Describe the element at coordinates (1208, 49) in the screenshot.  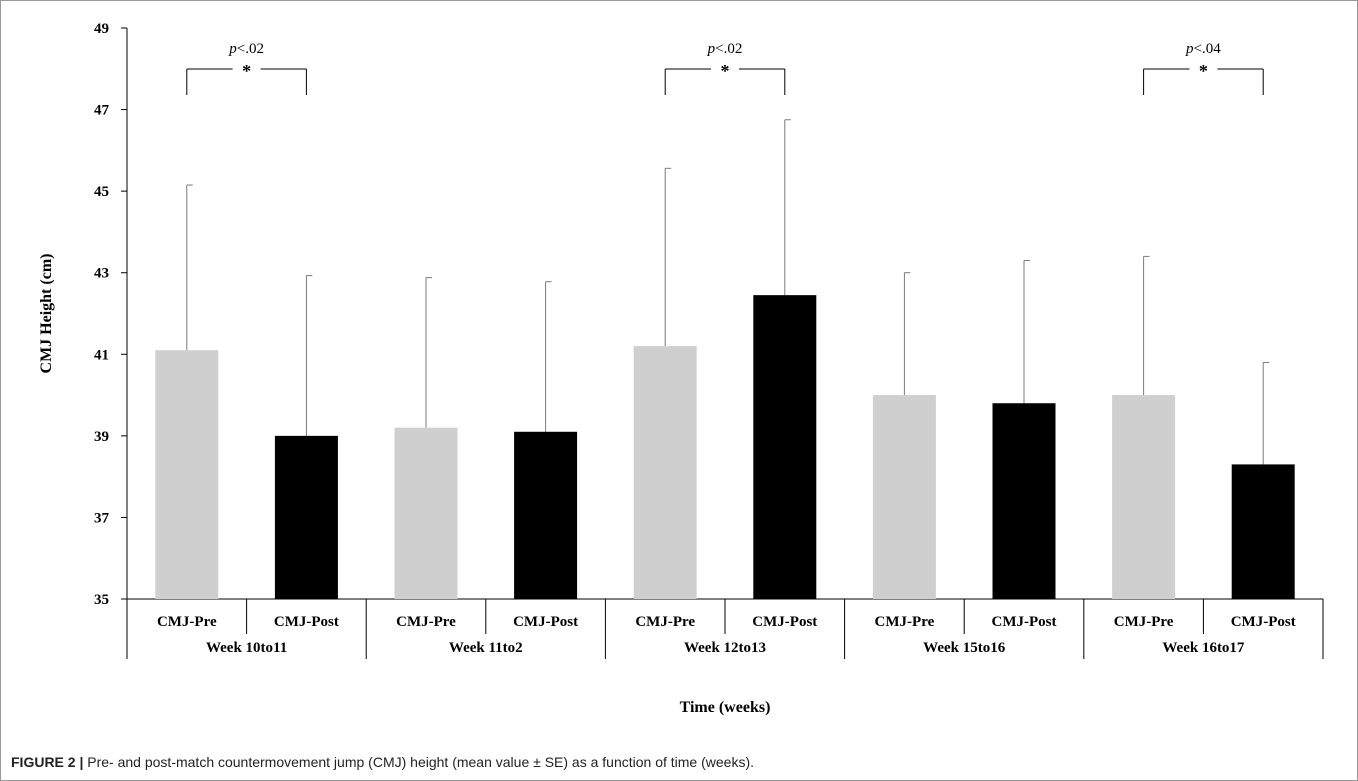
I see `p-threshold: <.04` at that location.